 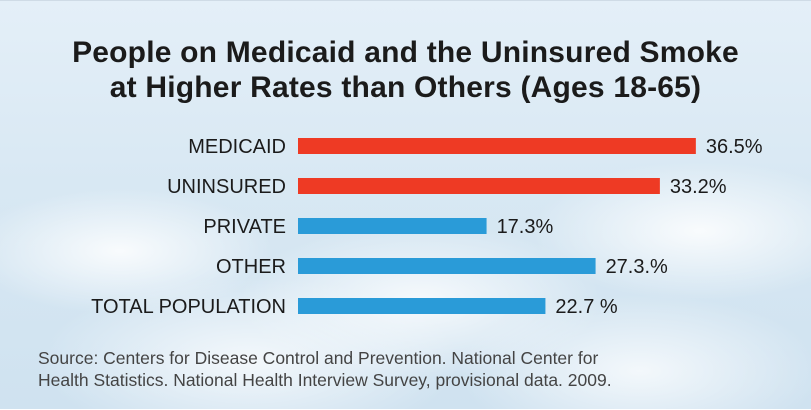 What do you see at coordinates (734, 147) in the screenshot?
I see `value-label-medicaid: 36.5%` at bounding box center [734, 147].